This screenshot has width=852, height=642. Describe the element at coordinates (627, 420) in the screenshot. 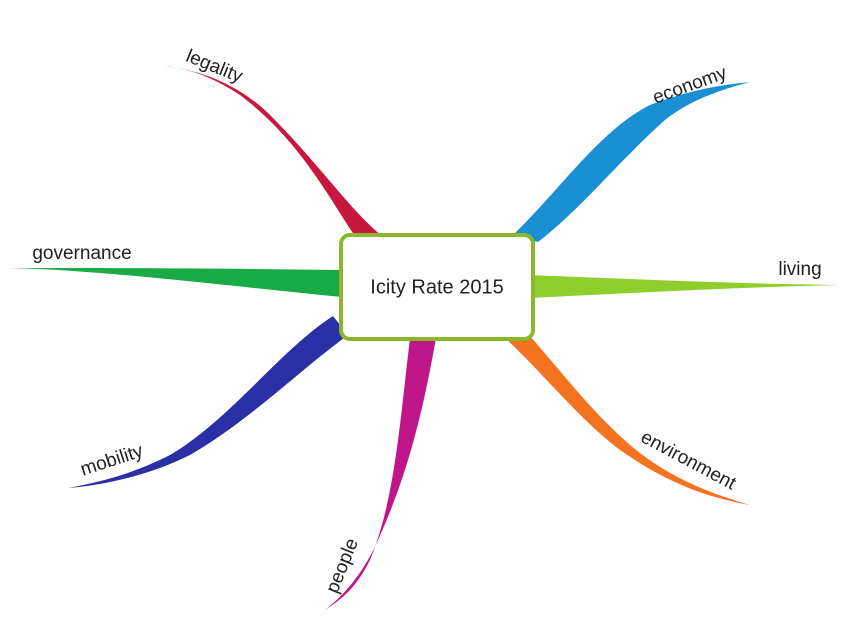

I see `branch-environment` at that location.